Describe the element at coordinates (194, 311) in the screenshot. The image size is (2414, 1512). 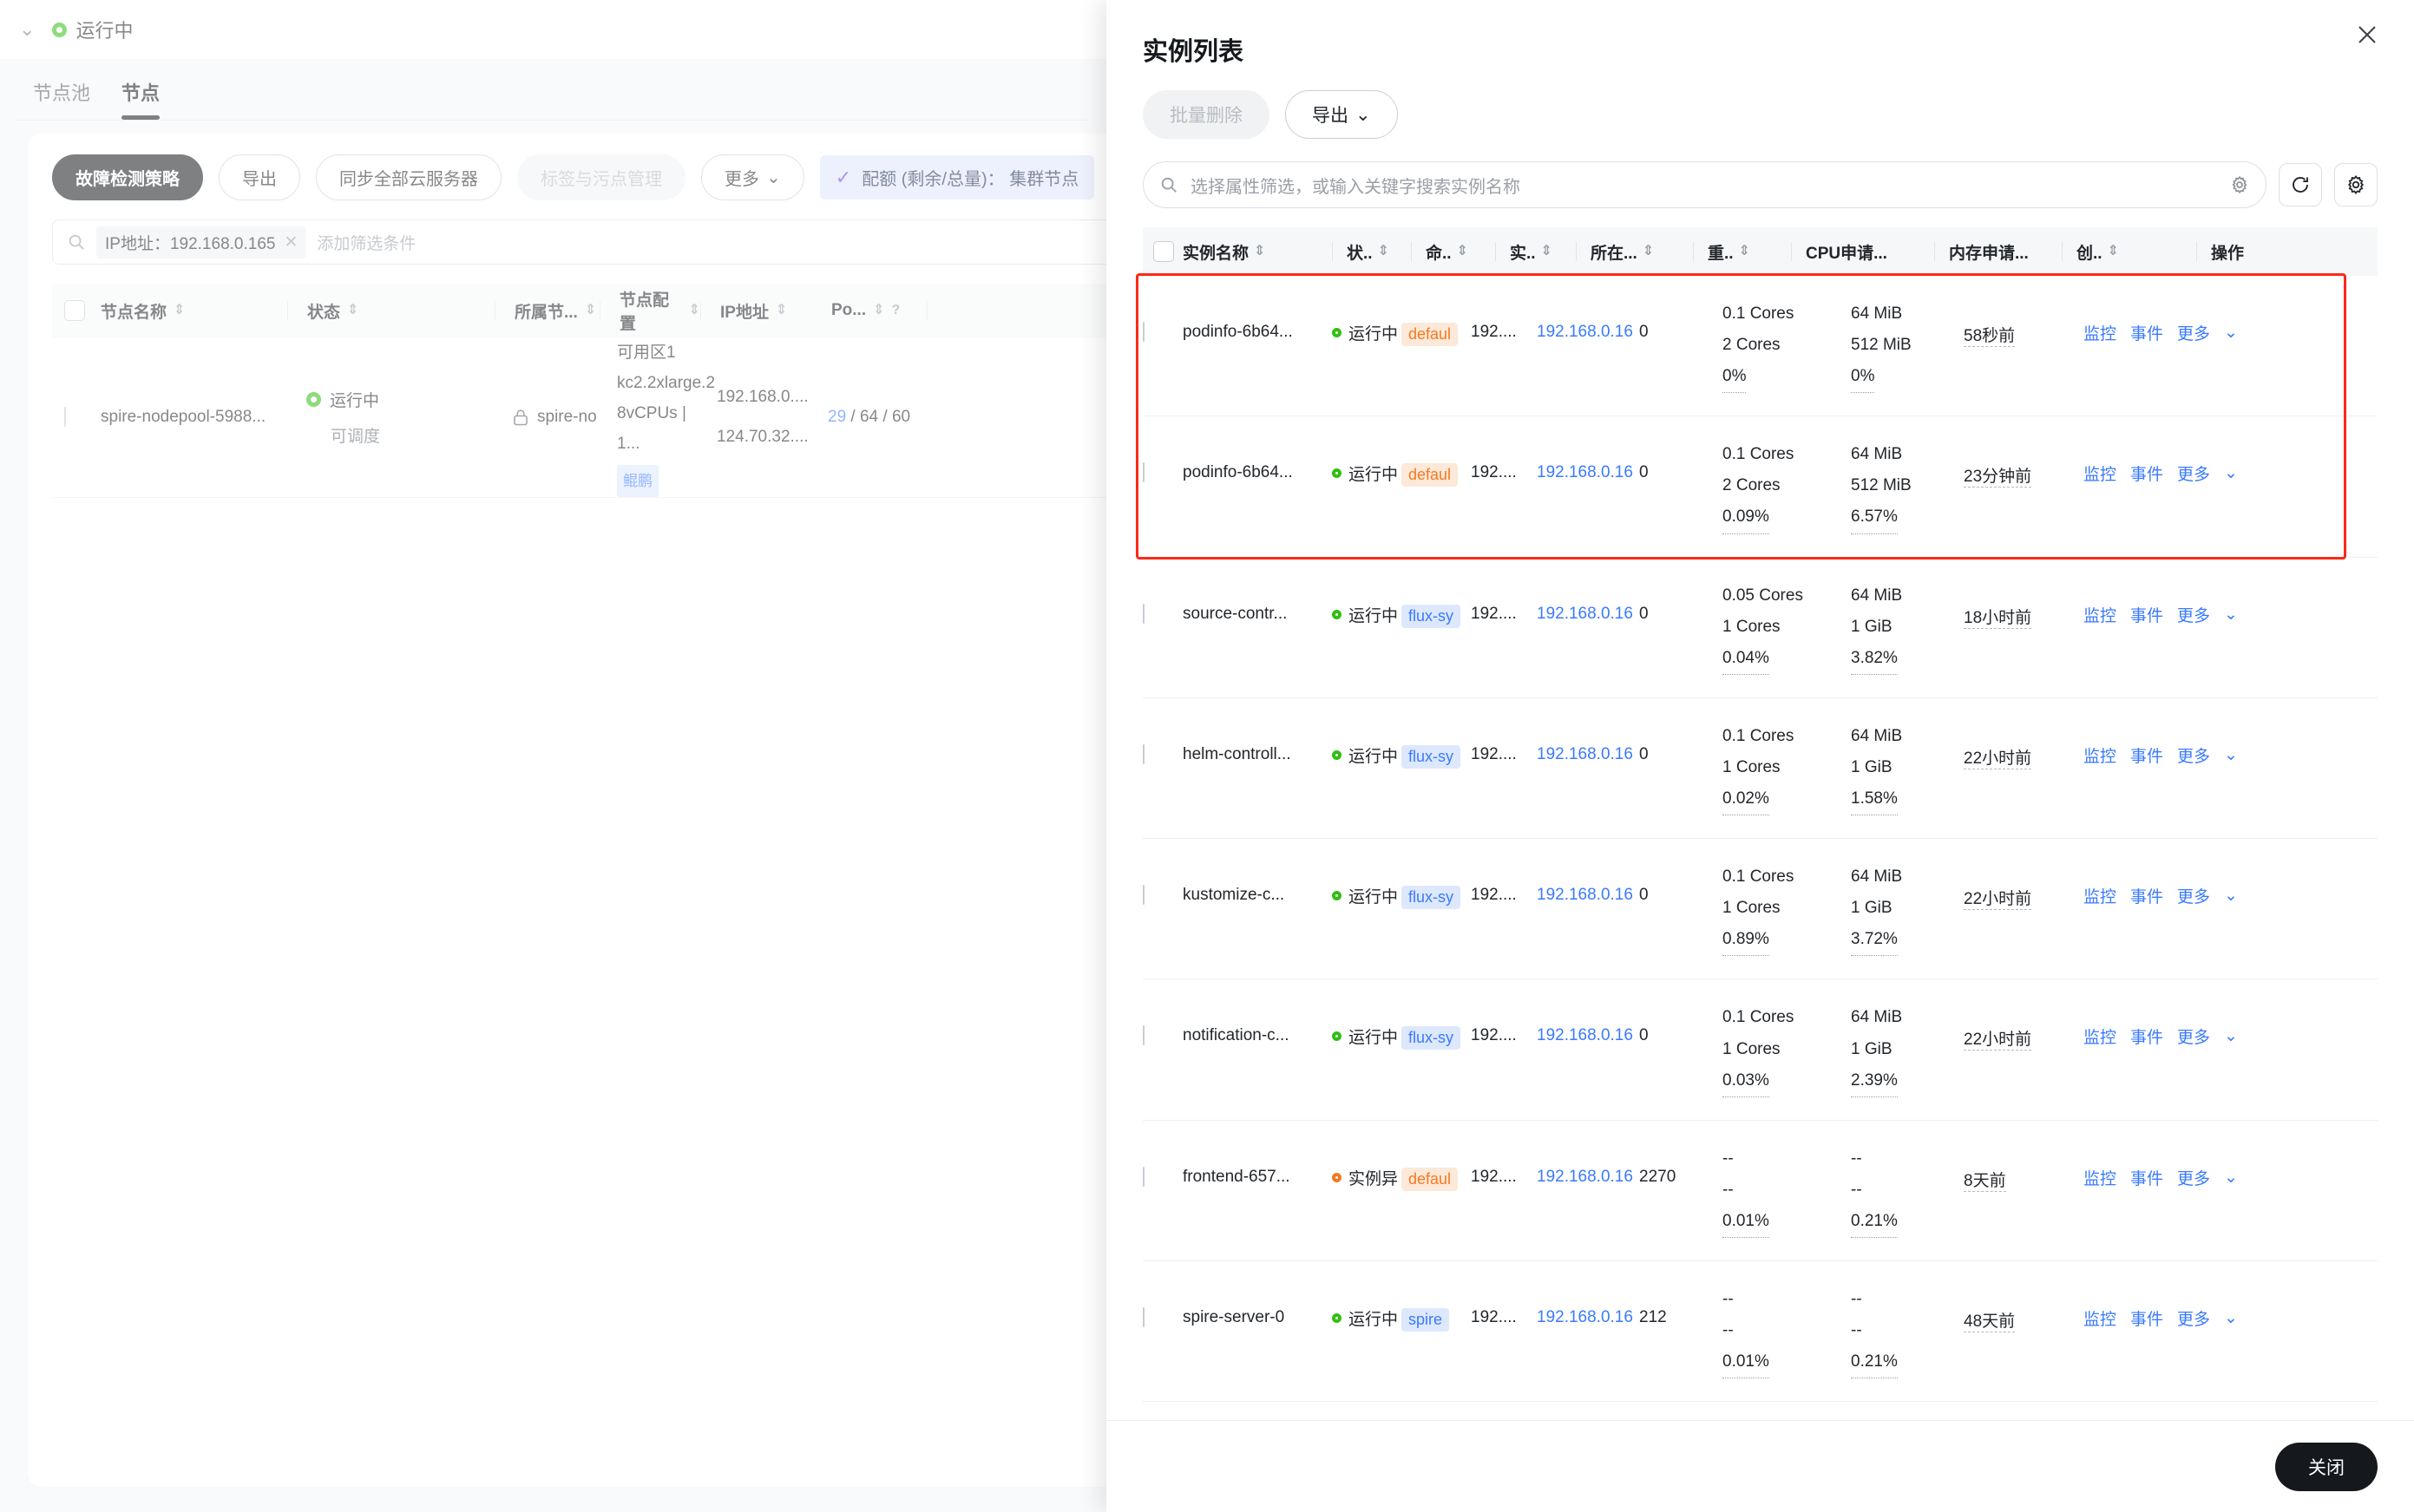
I see `col-node-name: 节点名称 ⇕` at that location.